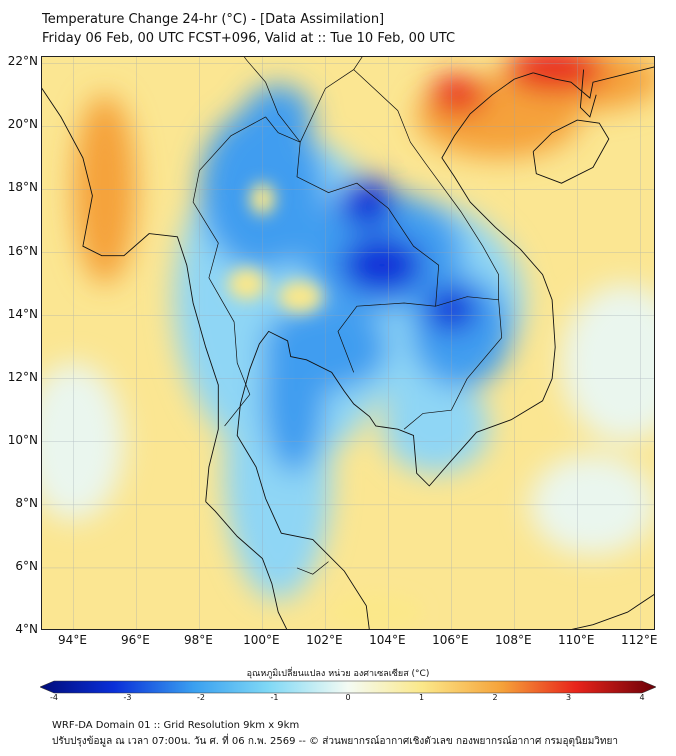  I want to click on colorbar-tick-label: 2, so click(495, 697).